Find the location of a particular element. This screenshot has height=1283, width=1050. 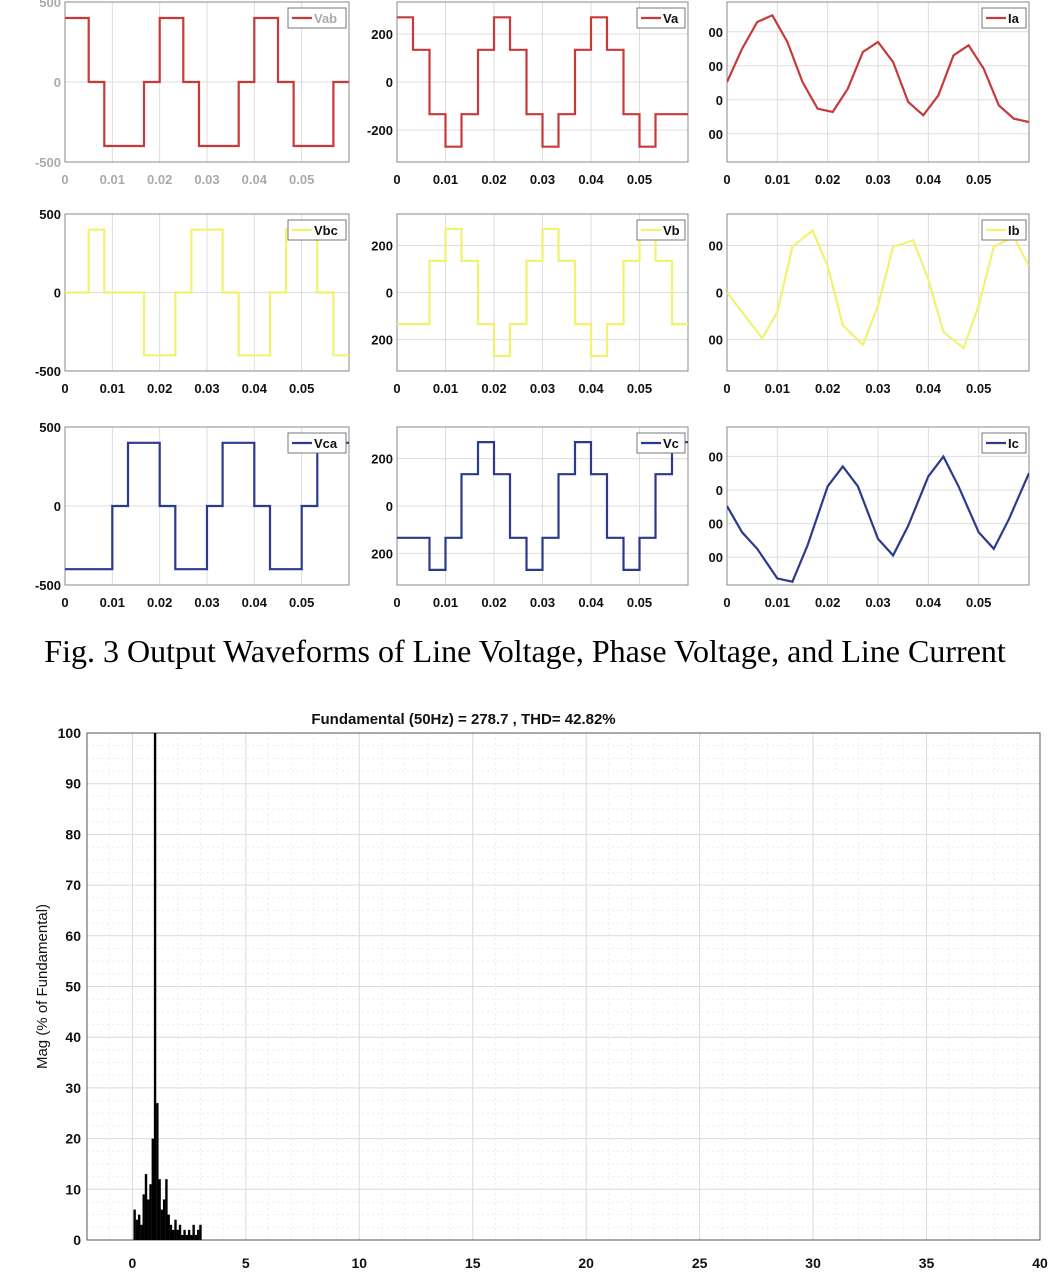

legend-vca: Vca is located at coordinates (317, 443).